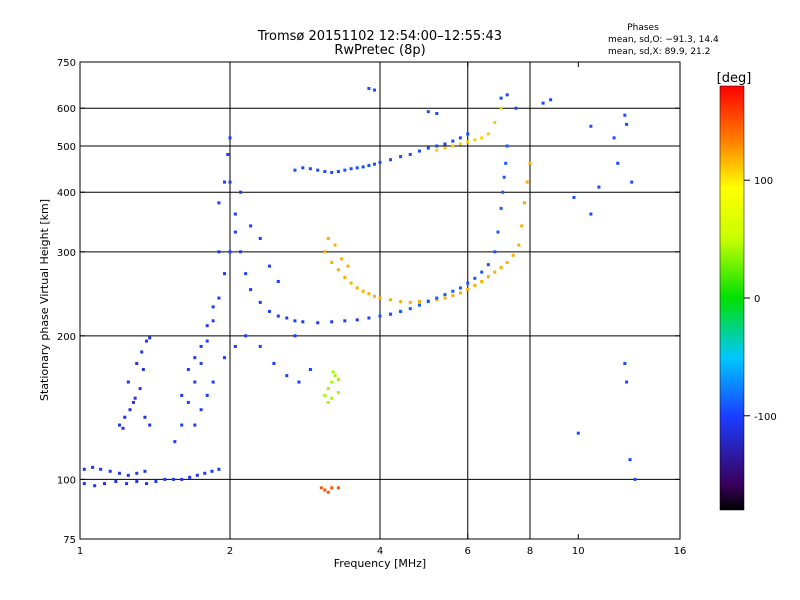 This screenshot has width=800, height=600. Describe the element at coordinates (760, 299) in the screenshot. I see `colorbar-ticks: 100 0 -100` at that location.